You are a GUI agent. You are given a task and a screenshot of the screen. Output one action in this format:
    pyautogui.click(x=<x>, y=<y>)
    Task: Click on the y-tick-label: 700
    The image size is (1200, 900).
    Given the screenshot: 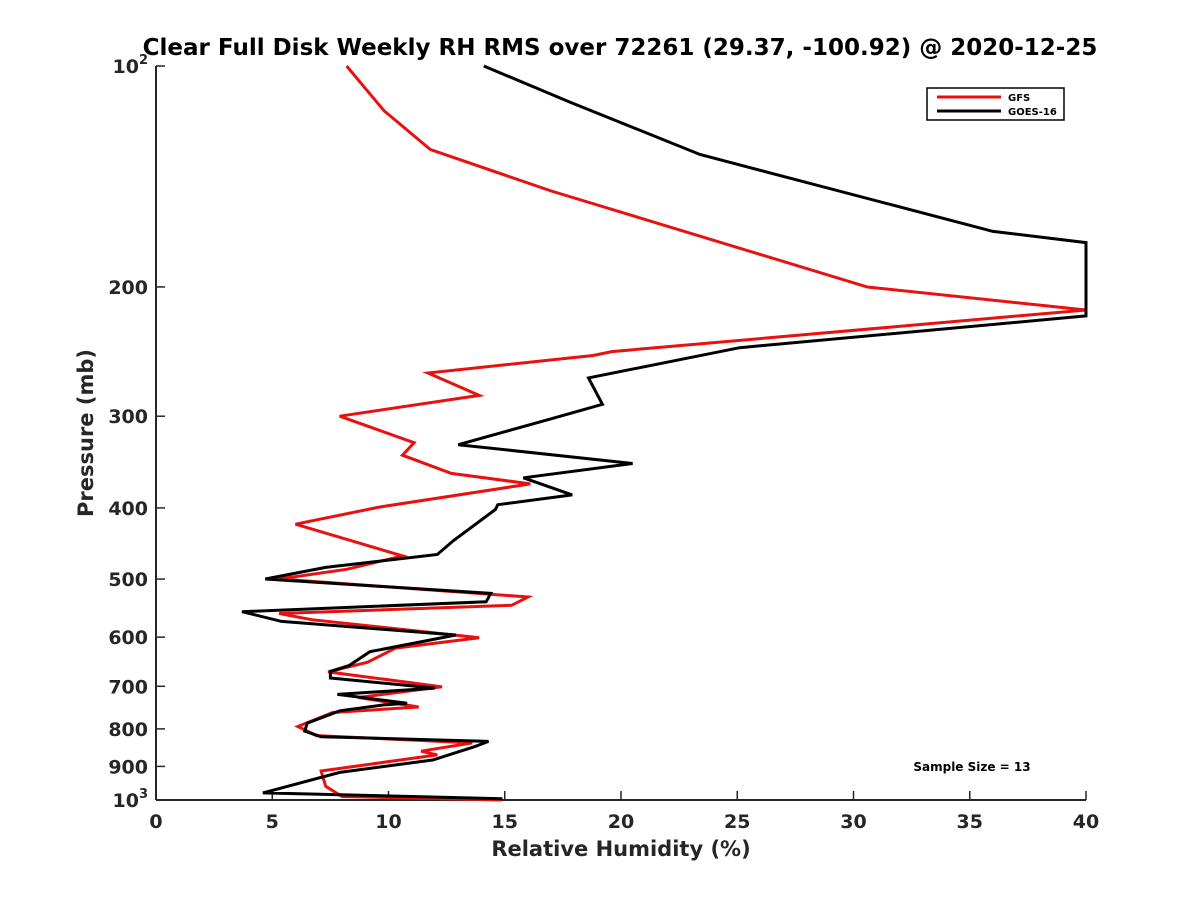 What is the action you would take?
    pyautogui.click(x=128, y=687)
    